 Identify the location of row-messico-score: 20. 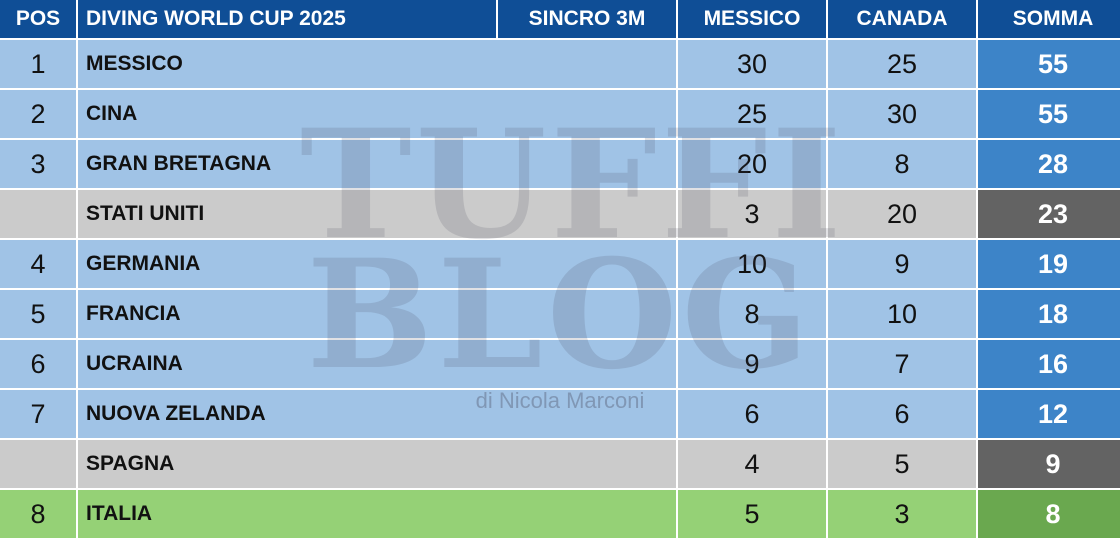
(752, 165).